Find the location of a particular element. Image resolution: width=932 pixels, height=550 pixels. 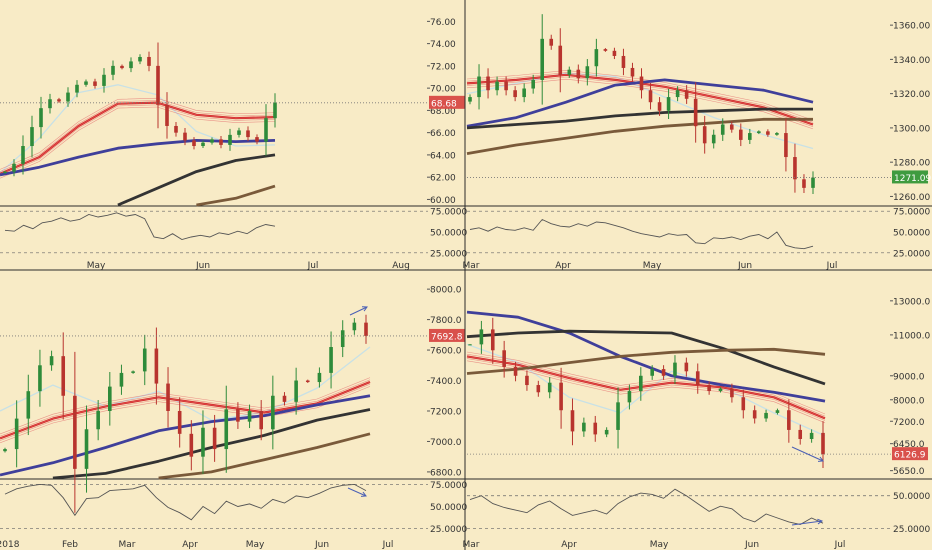

y-tick-label: 1340.00 is located at coordinates (911, 61).